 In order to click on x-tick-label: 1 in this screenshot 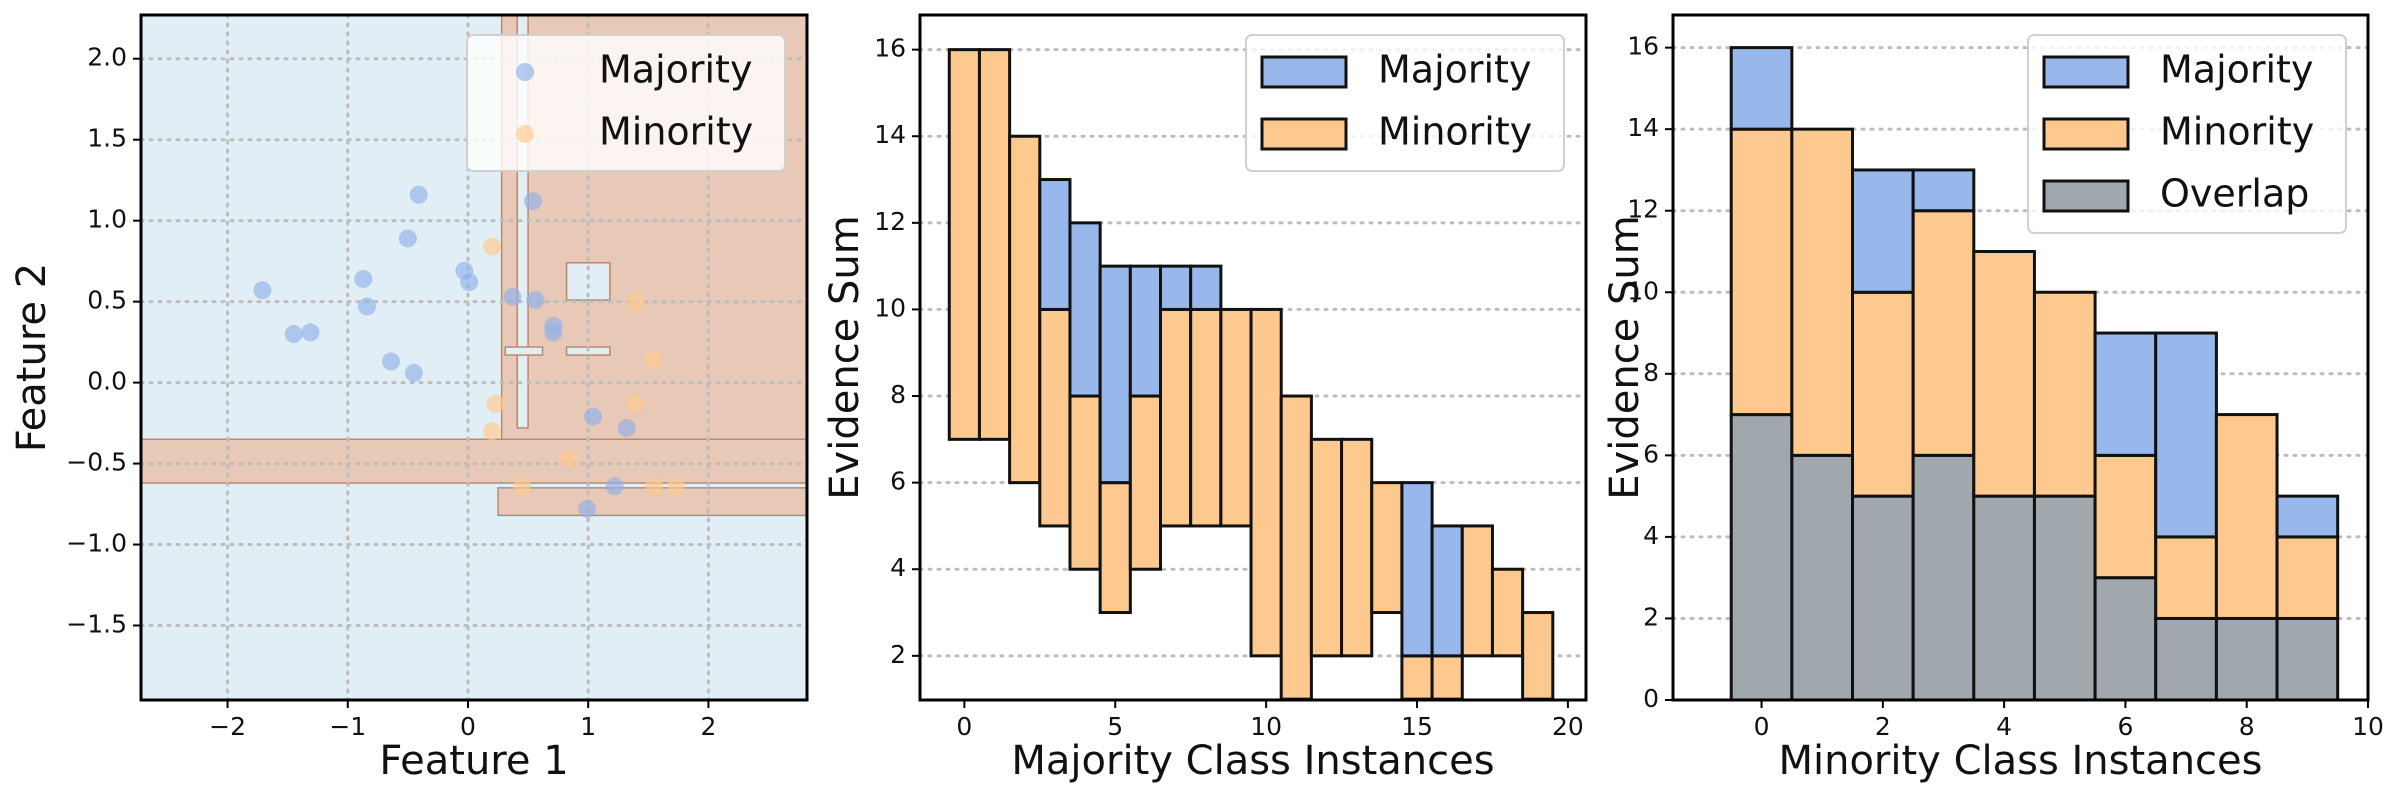, I will do `click(588, 726)`.